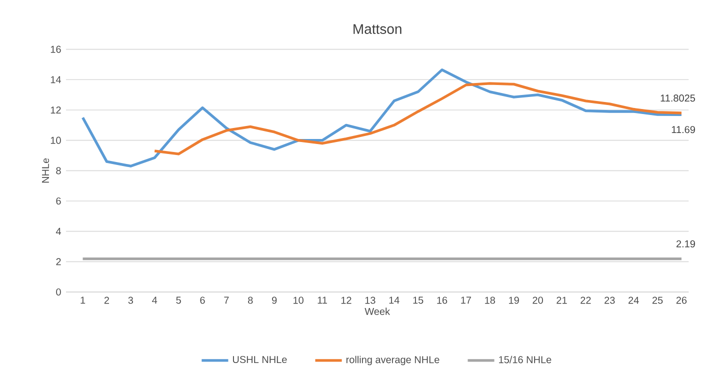 The height and width of the screenshot is (382, 702). I want to click on x-tick-label: 2, so click(106, 300).